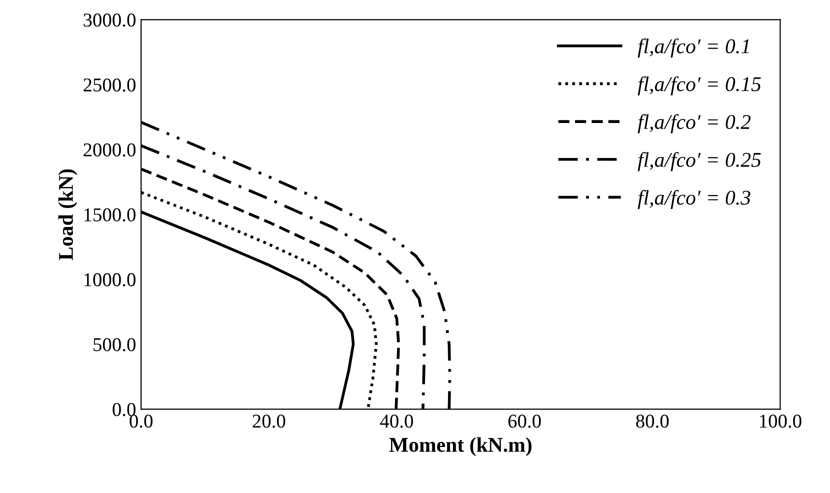 Image resolution: width=830 pixels, height=493 pixels. Describe the element at coordinates (269, 421) in the screenshot. I see `x-tick-label: 20.0` at that location.